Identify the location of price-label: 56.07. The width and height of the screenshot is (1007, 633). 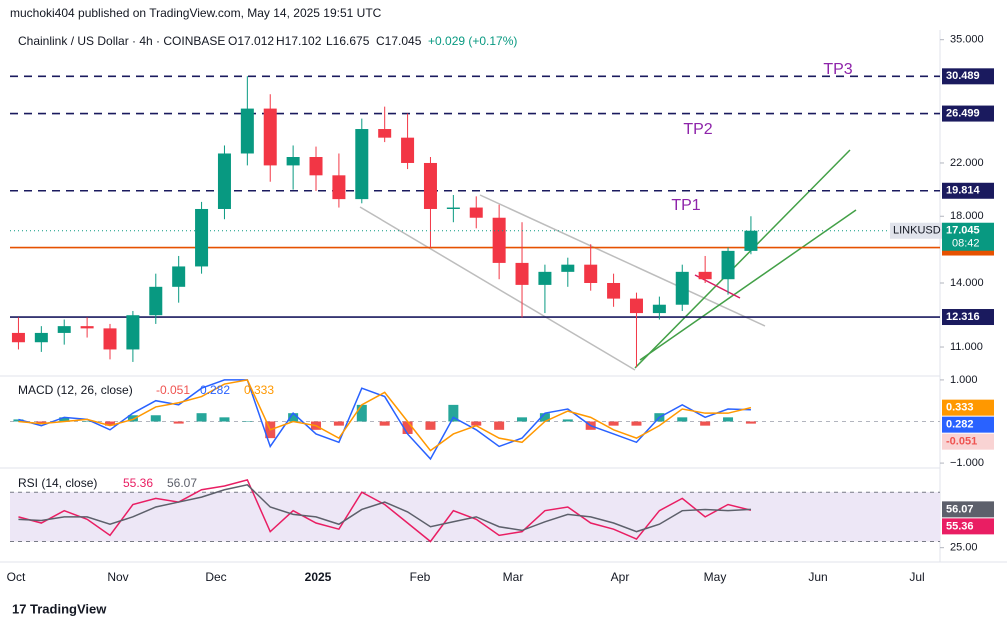
(960, 509).